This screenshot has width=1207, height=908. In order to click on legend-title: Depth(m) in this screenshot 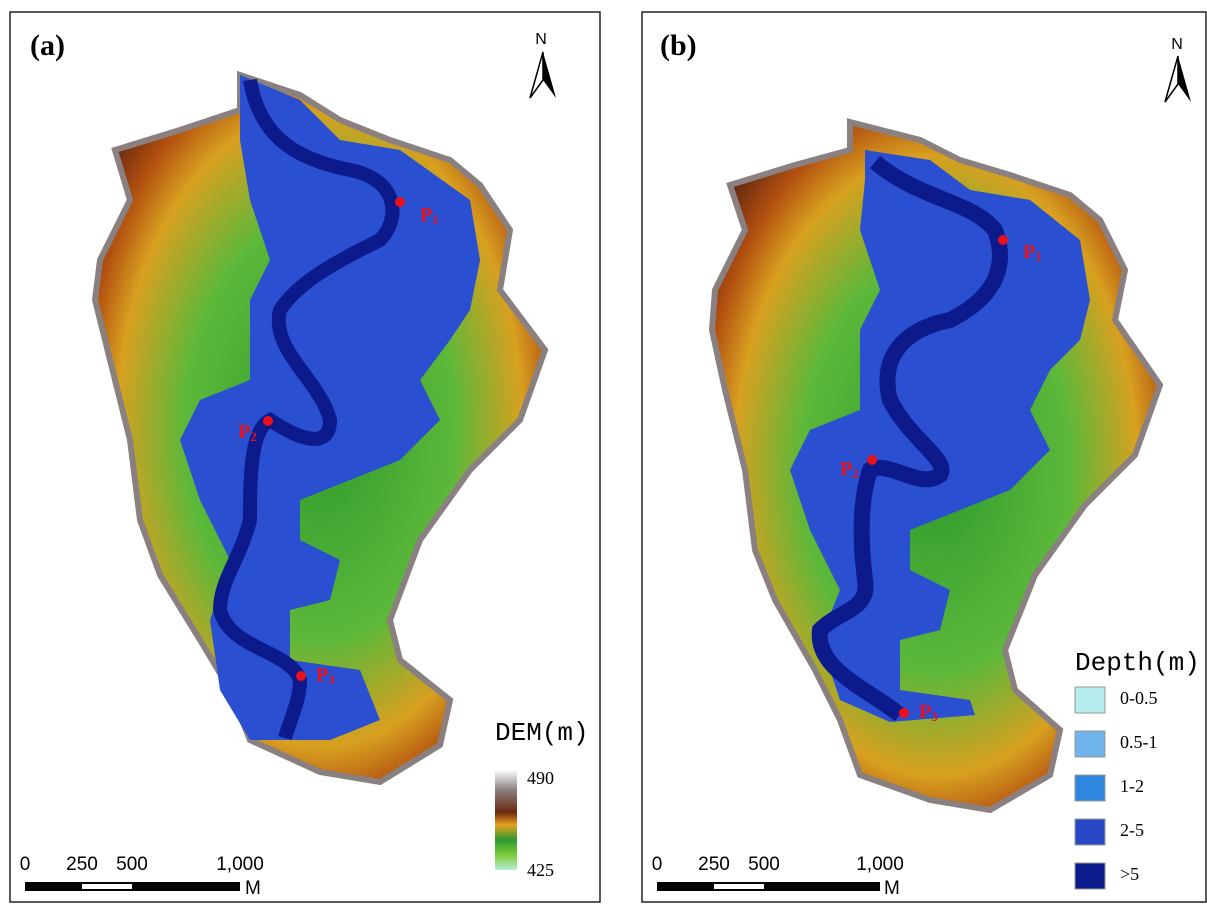, I will do `click(1137, 663)`.